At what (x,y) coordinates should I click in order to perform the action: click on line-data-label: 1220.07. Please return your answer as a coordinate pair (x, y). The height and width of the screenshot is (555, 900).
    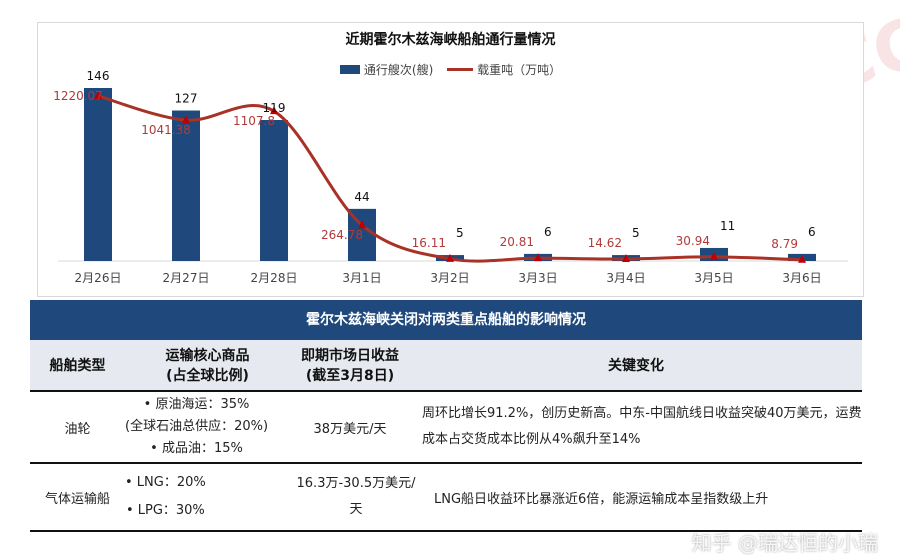
    Looking at the image, I should click on (78, 96).